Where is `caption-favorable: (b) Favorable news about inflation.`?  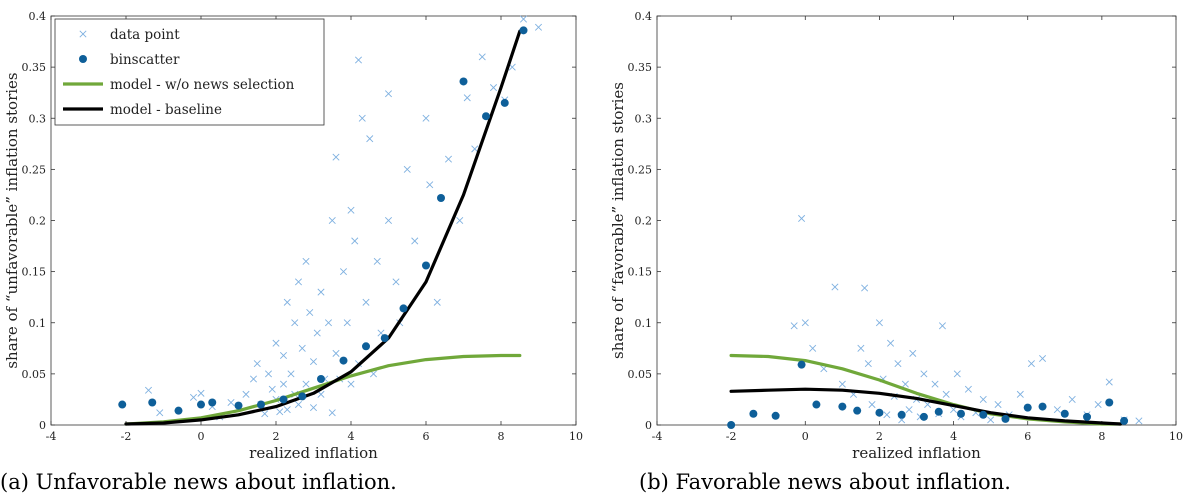
caption-favorable: (b) Favorable news about inflation. is located at coordinates (825, 482).